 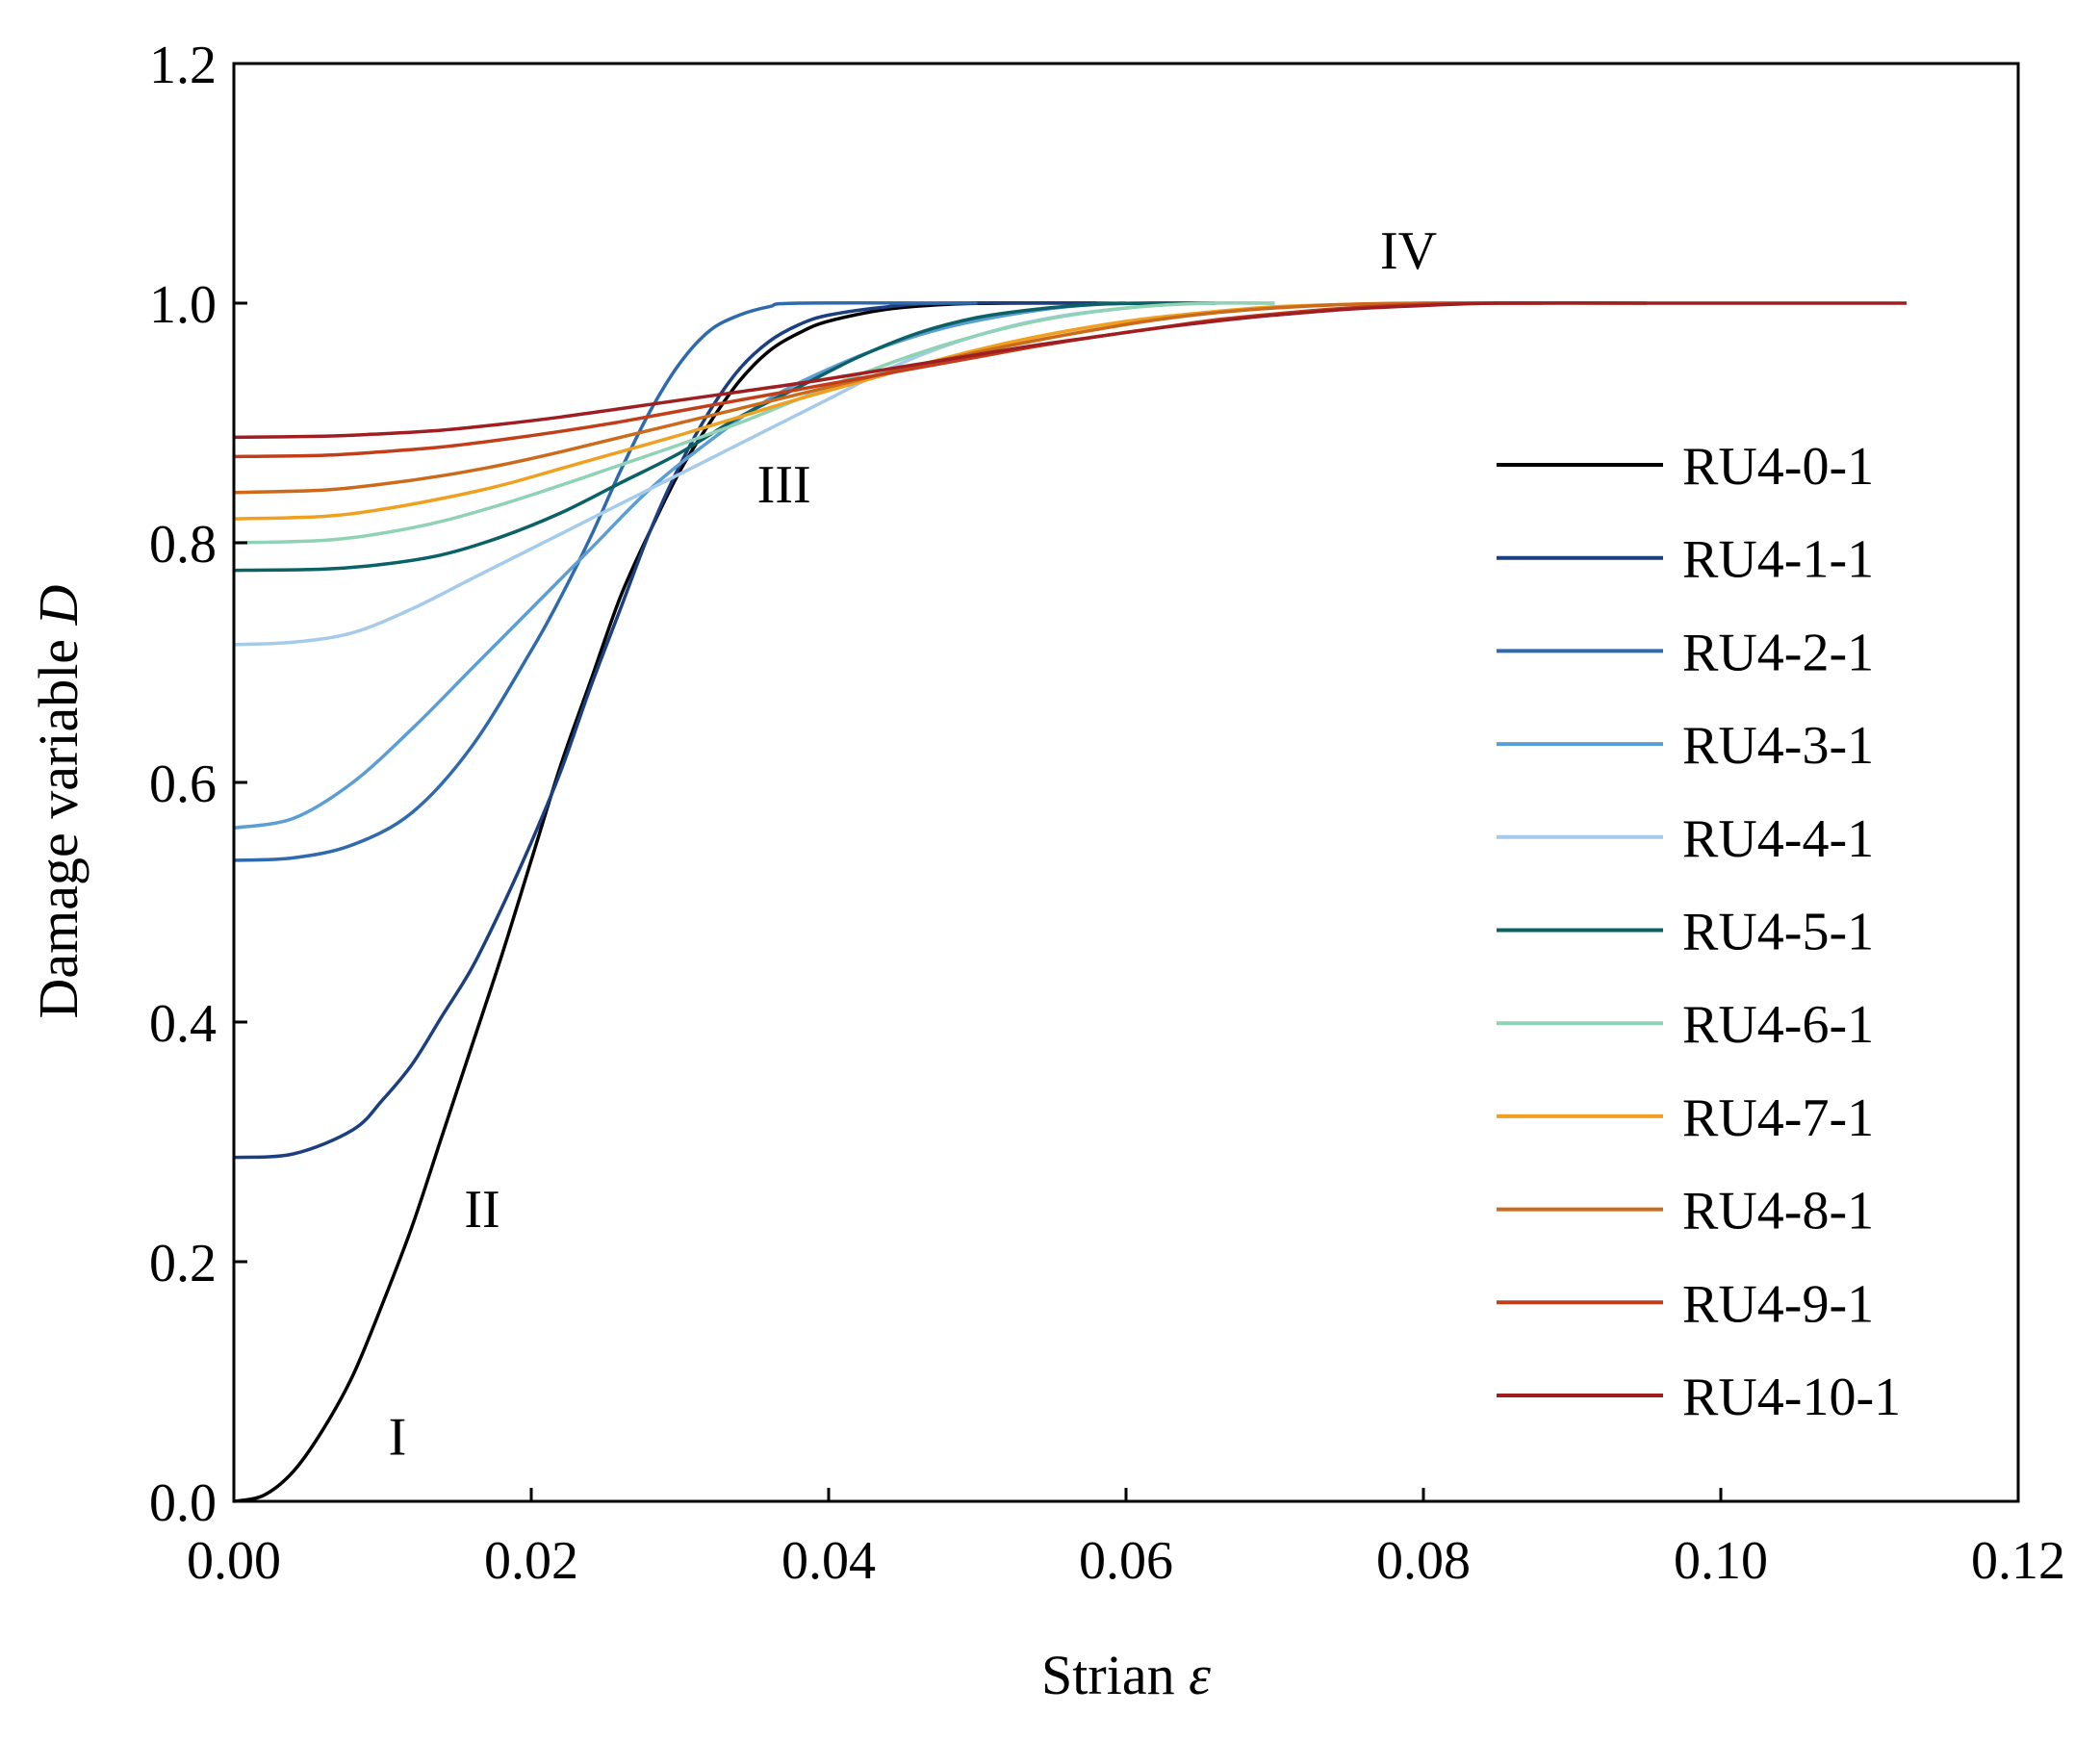 I want to click on region-label-IV: IV, so click(x=1408, y=251).